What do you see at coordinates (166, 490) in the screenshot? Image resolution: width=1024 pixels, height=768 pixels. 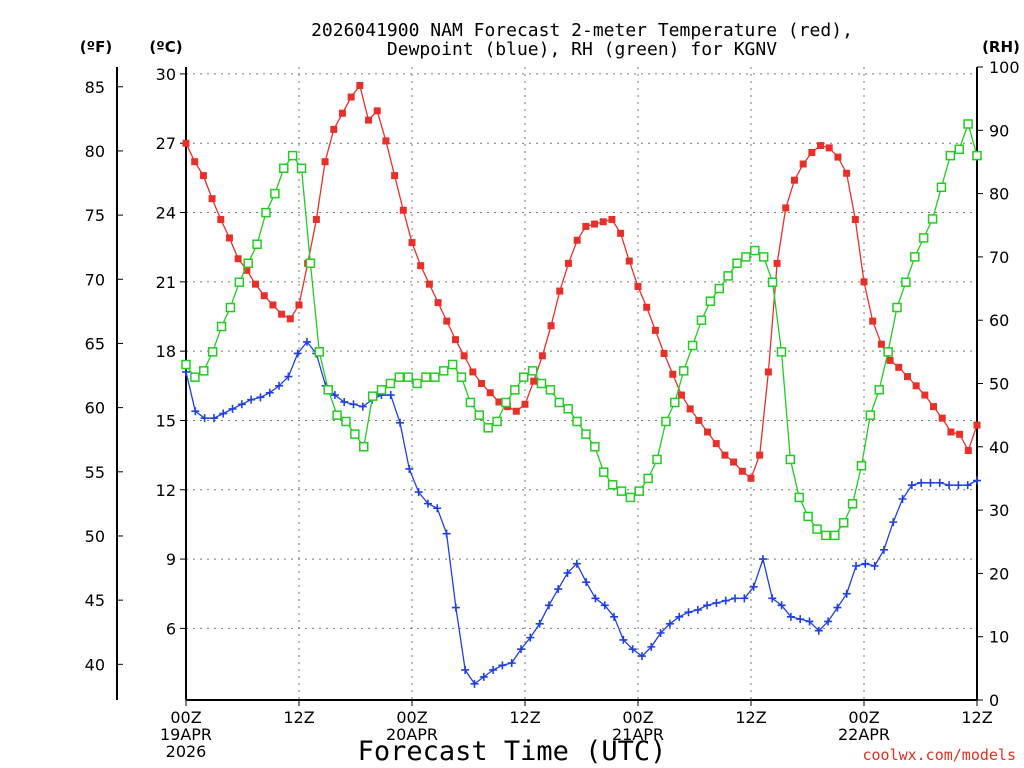 I see `c-tick-label: 12` at bounding box center [166, 490].